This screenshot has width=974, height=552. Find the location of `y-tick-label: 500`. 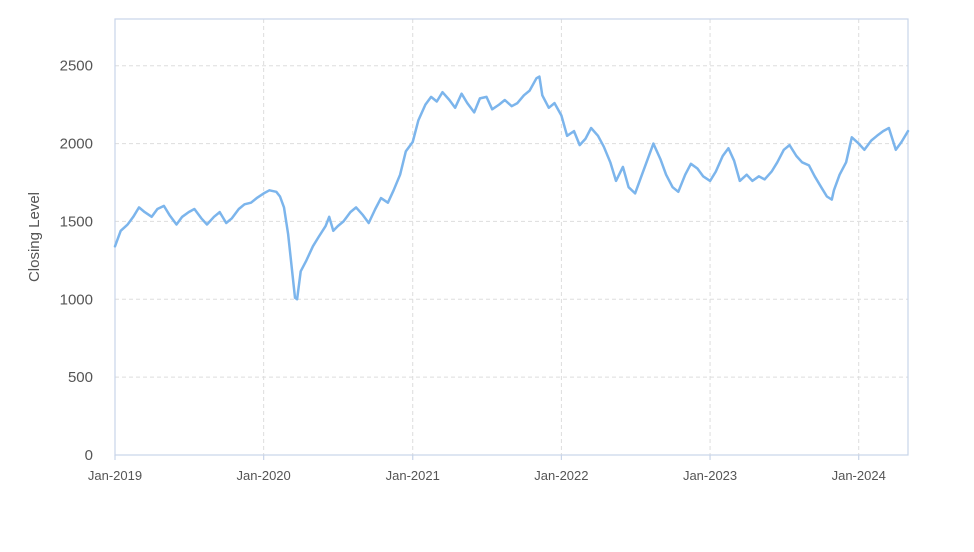

y-tick-label: 500 is located at coordinates (80, 377).